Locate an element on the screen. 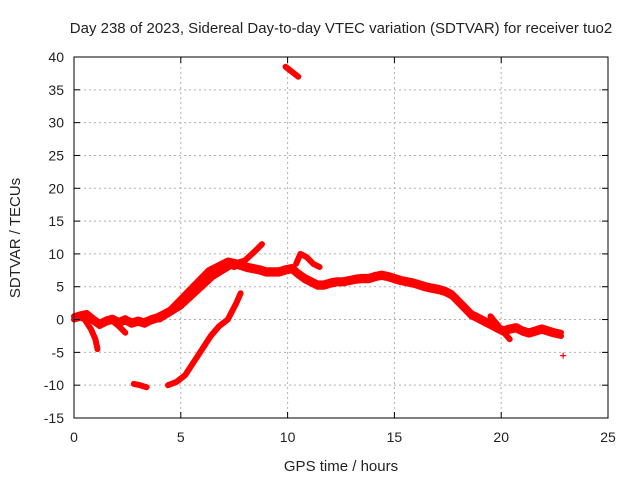  series-late-spur is located at coordinates (500, 328).